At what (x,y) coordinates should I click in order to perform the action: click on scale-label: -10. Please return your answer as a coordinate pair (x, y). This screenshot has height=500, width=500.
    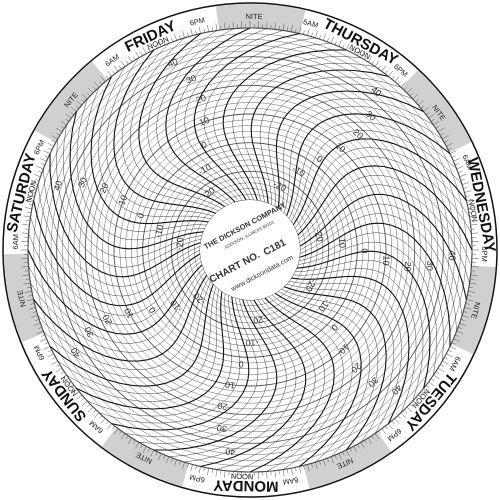
    Looking at the image, I should click on (159, 231).